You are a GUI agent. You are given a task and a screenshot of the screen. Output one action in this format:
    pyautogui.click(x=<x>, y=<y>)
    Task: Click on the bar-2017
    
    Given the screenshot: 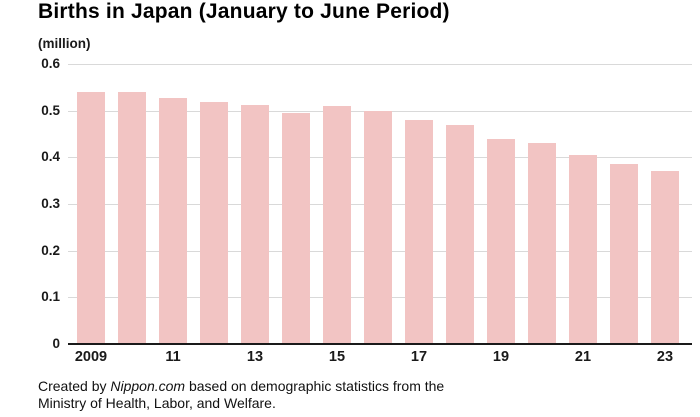 What is the action you would take?
    pyautogui.click(x=419, y=232)
    